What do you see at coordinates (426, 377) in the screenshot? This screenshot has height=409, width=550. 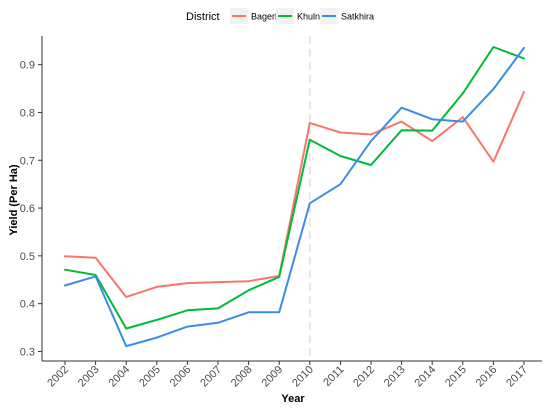 I see `x-tick-label: 2014` at bounding box center [426, 377].